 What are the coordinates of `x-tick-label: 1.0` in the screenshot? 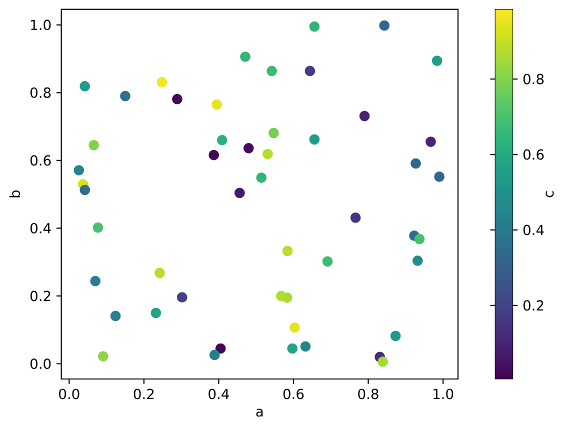 It's located at (444, 394).